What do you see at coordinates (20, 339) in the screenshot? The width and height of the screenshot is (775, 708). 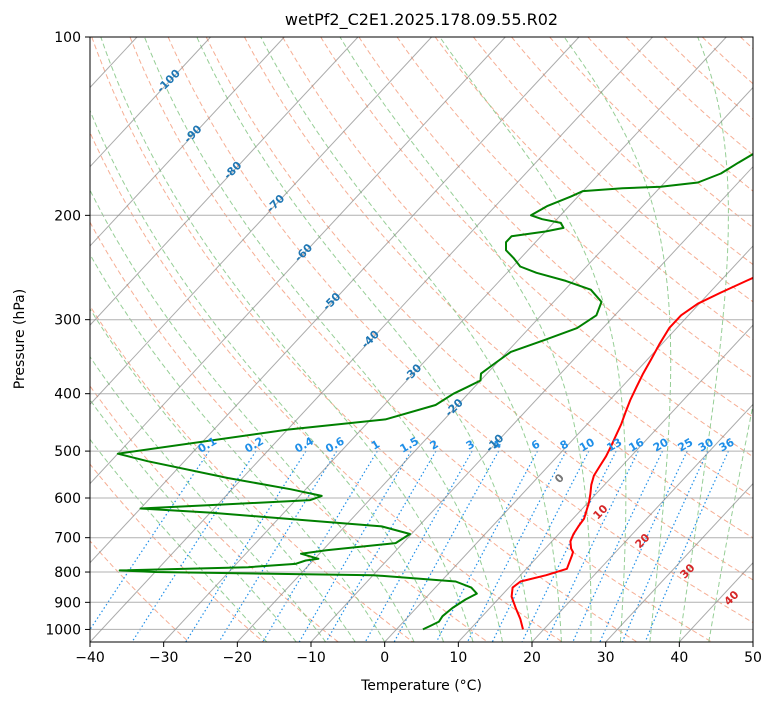 I see `y-axis-label: Pressure (hPa)` at bounding box center [20, 339].